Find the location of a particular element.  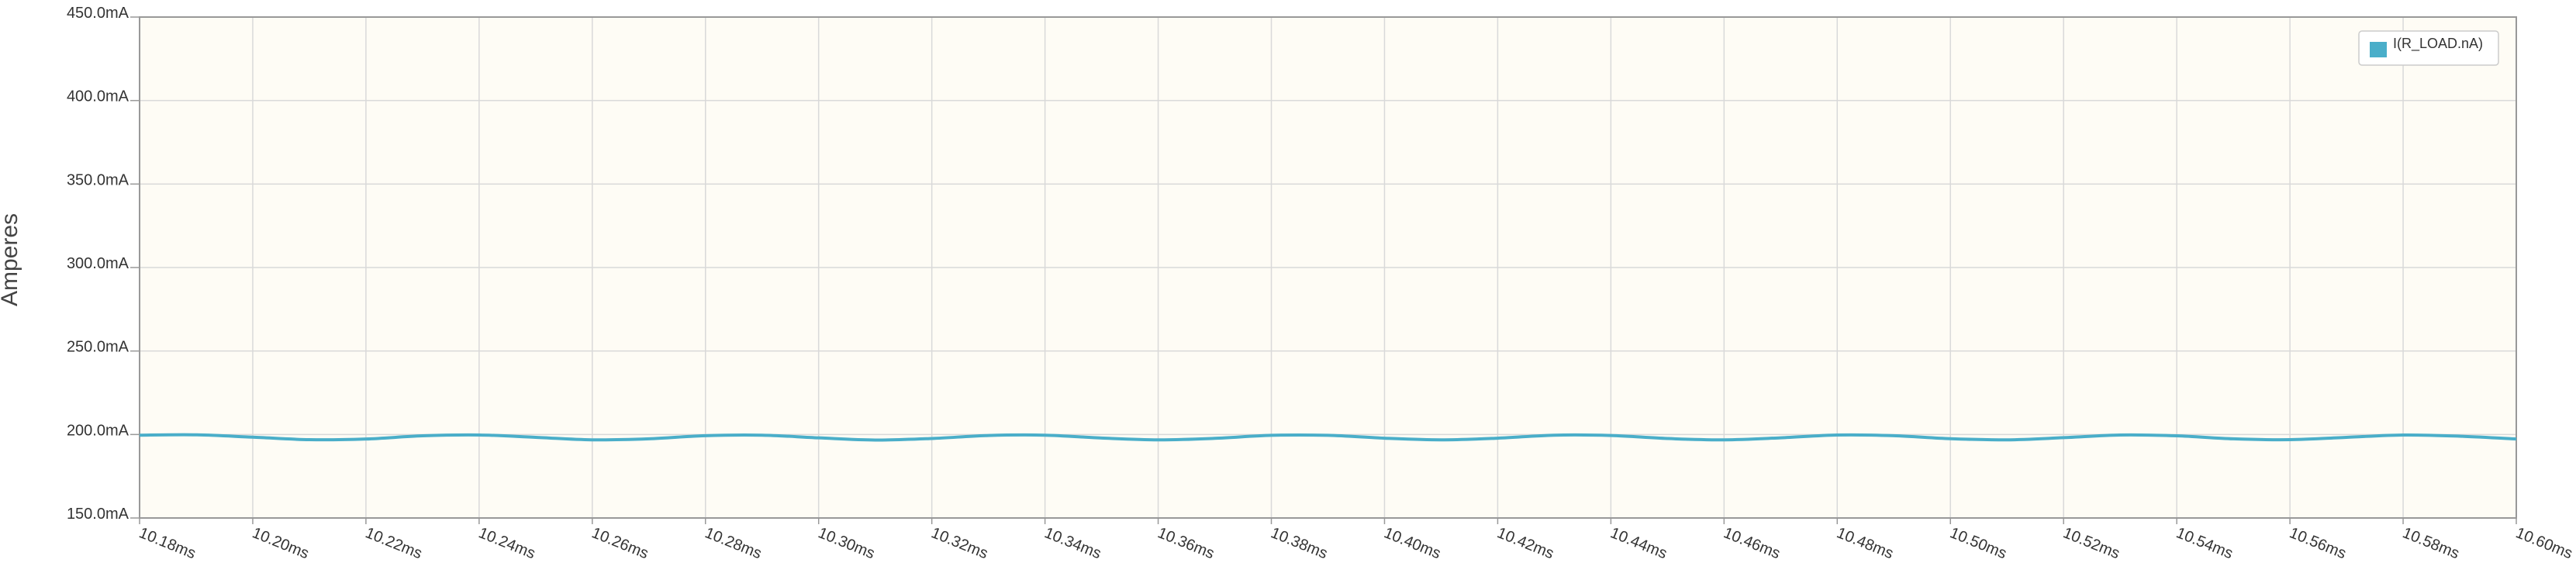

x-tick-label: 10.20ms is located at coordinates (281, 543).